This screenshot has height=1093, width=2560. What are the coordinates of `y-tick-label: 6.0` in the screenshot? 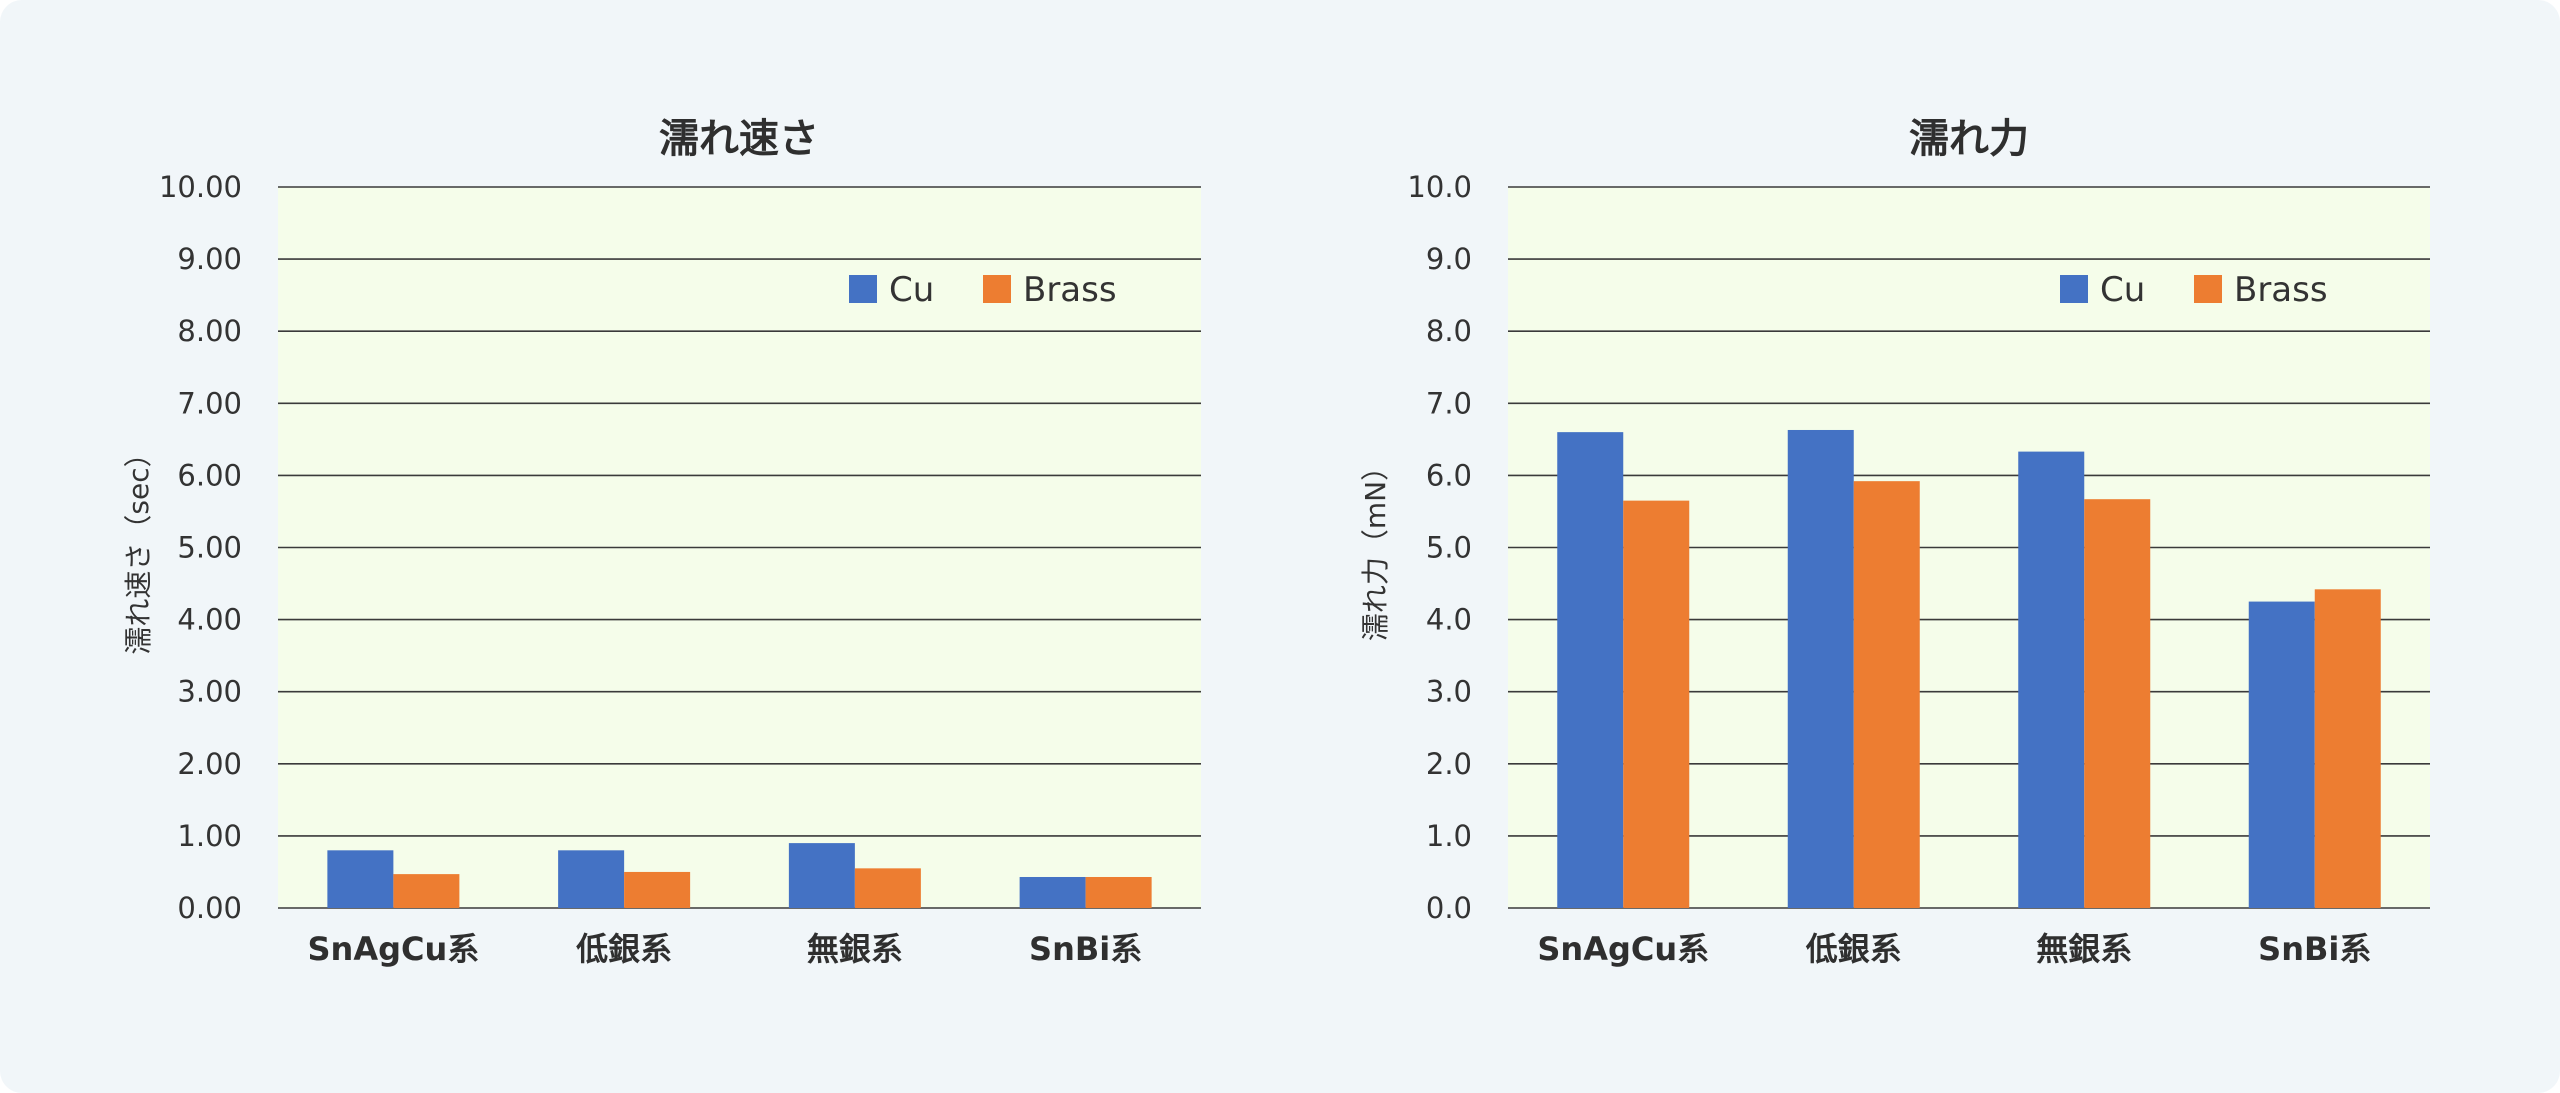 It's located at (1449, 475).